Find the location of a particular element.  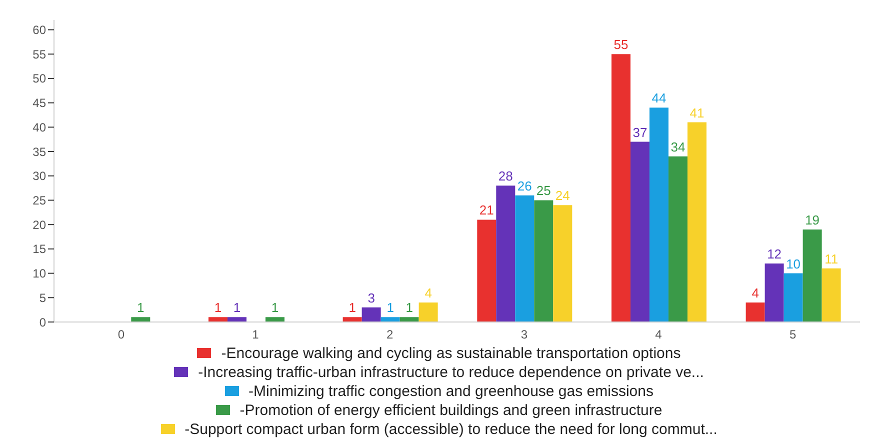

y-tick-label: 45 is located at coordinates (39, 103).